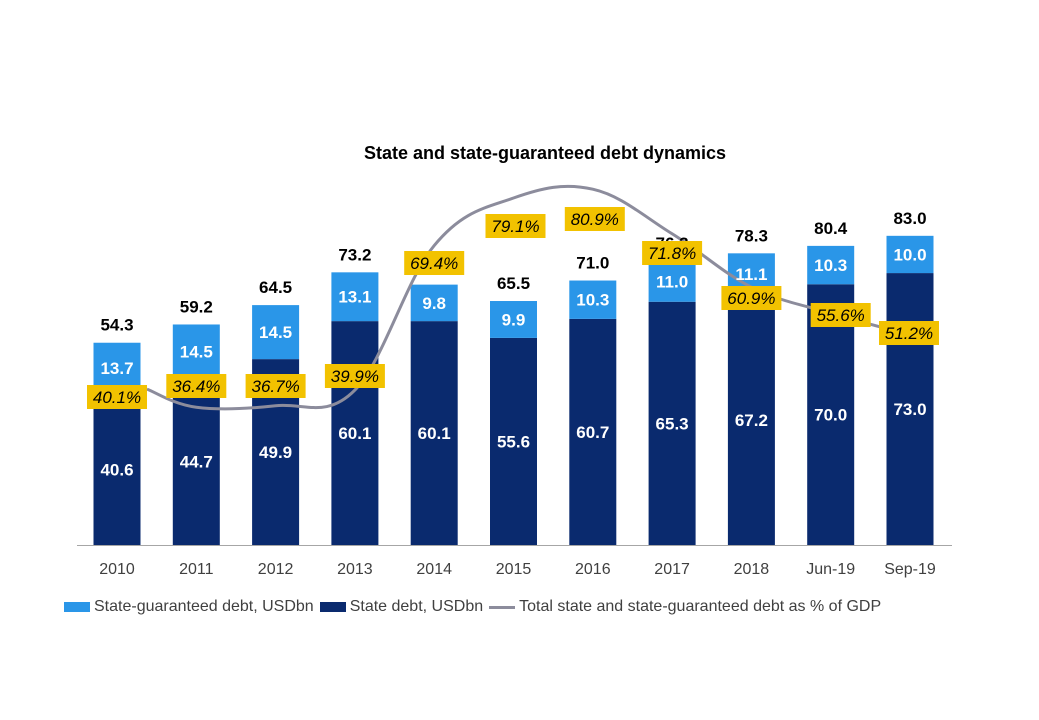 This screenshot has height=720, width=1039. I want to click on x-tick-label: Sep-19, so click(910, 569).